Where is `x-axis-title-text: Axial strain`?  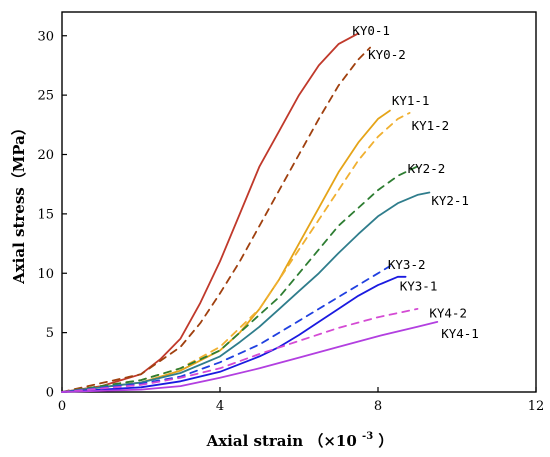
x-axis-title-text: Axial strain is located at coordinates (255, 441).